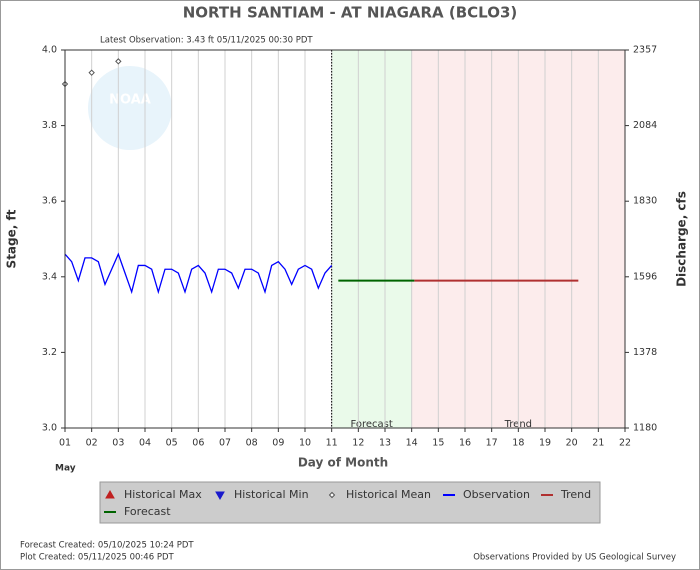  What do you see at coordinates (278, 443) in the screenshot?
I see `x-tick-label: 09` at bounding box center [278, 443].